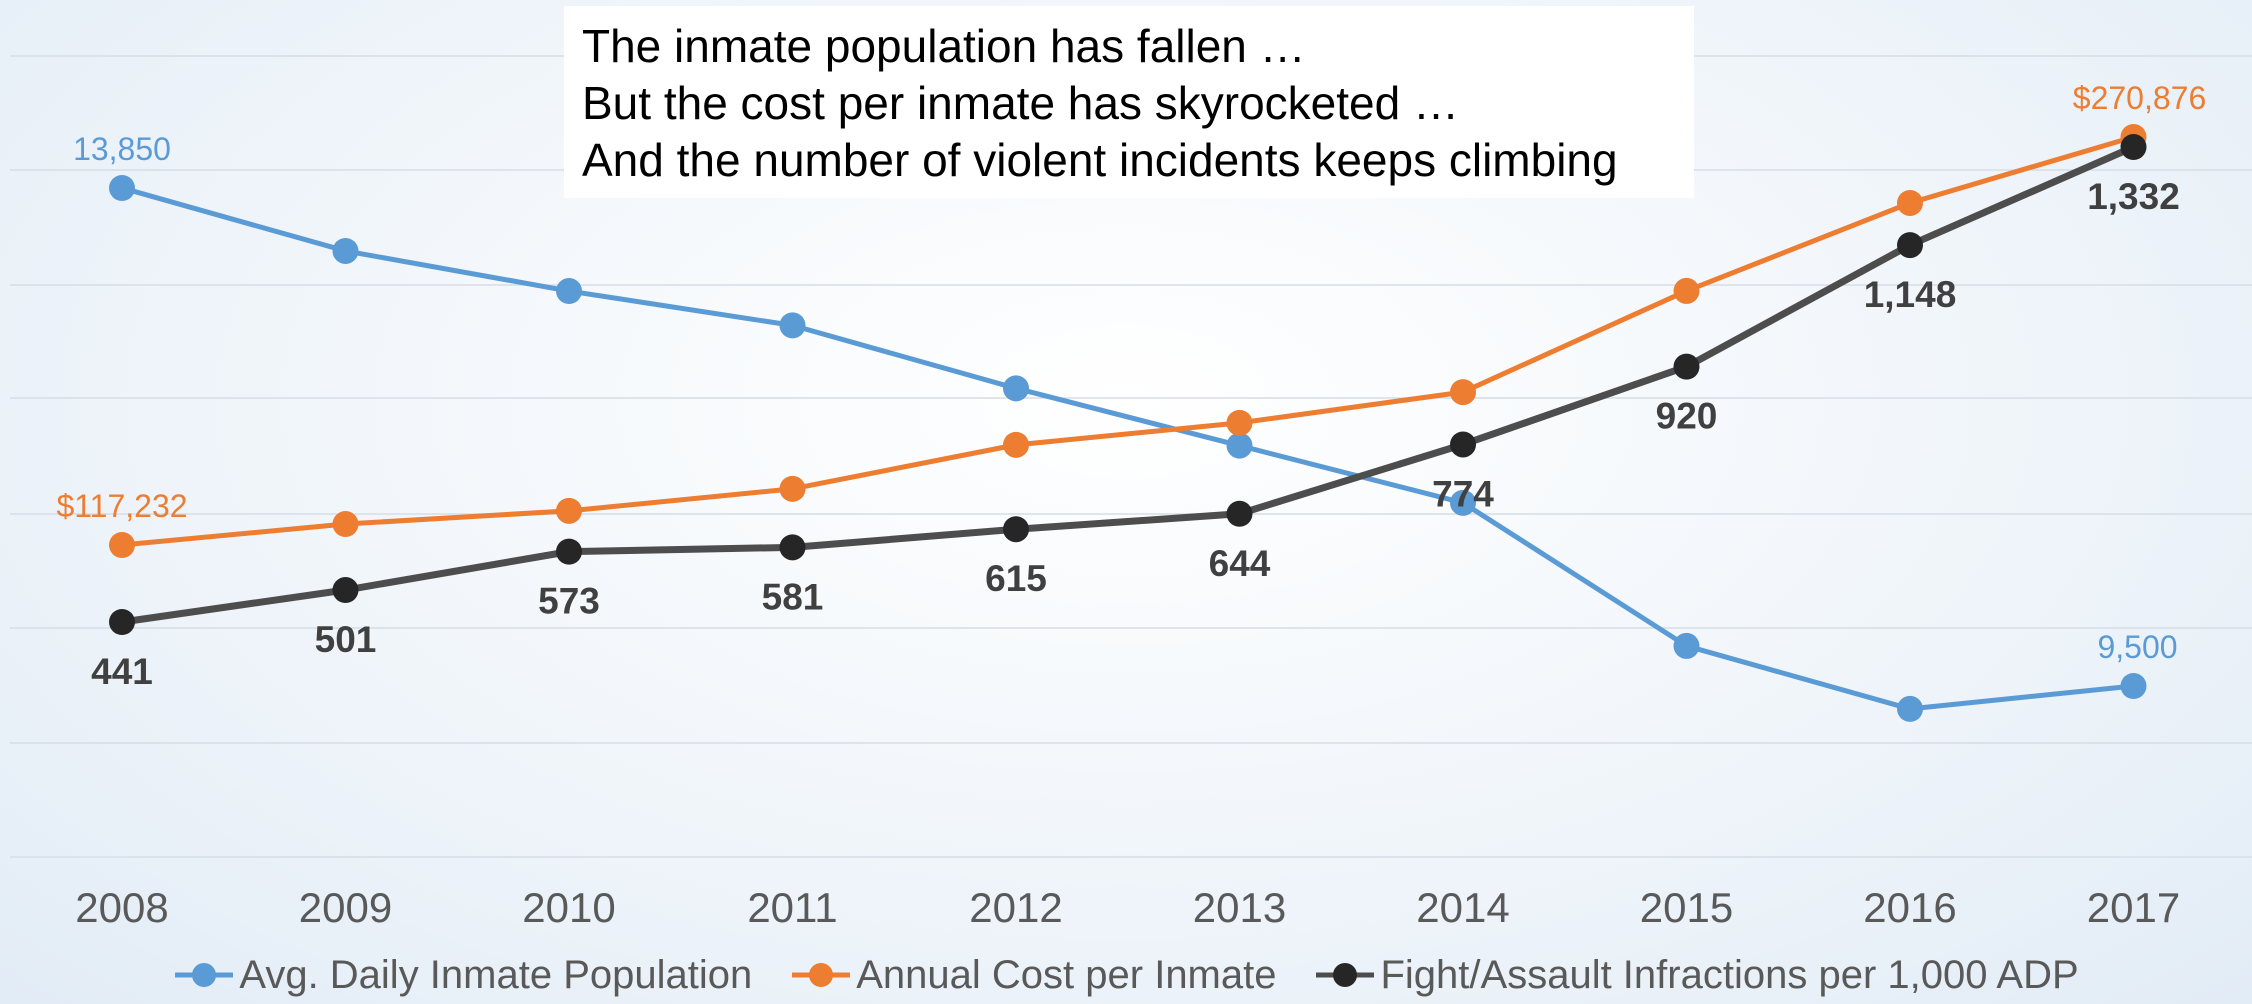 The image size is (2252, 1004). What do you see at coordinates (1239, 445) in the screenshot?
I see `point-inmate-population-2013` at bounding box center [1239, 445].